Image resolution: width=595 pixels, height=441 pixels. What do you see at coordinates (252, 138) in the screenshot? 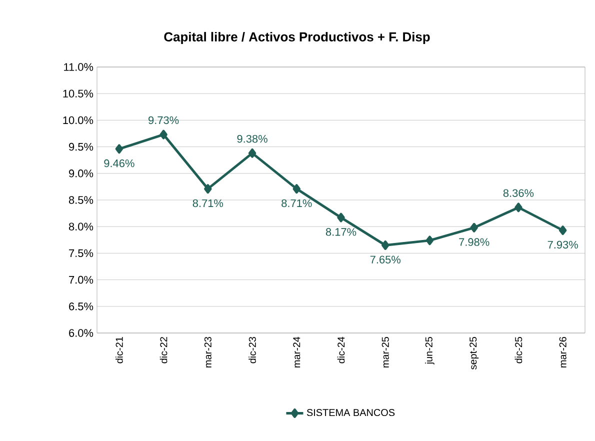
I see `data-label: 9.38%` at bounding box center [252, 138].